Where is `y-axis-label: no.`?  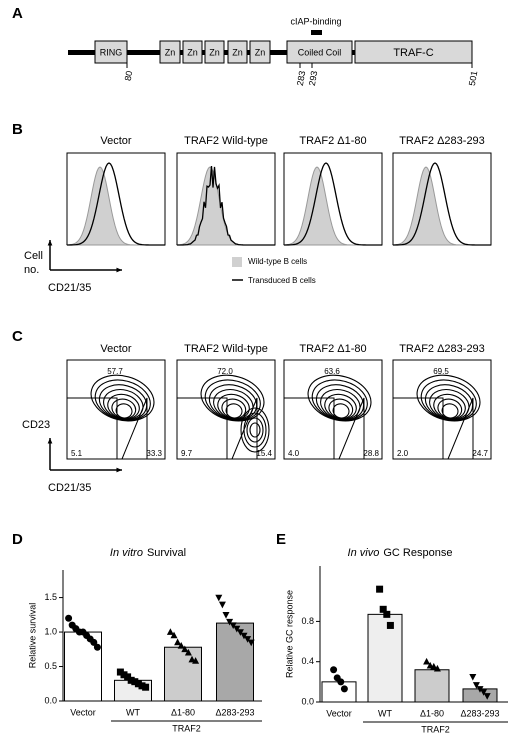 y-axis-label: no. is located at coordinates (31, 270).